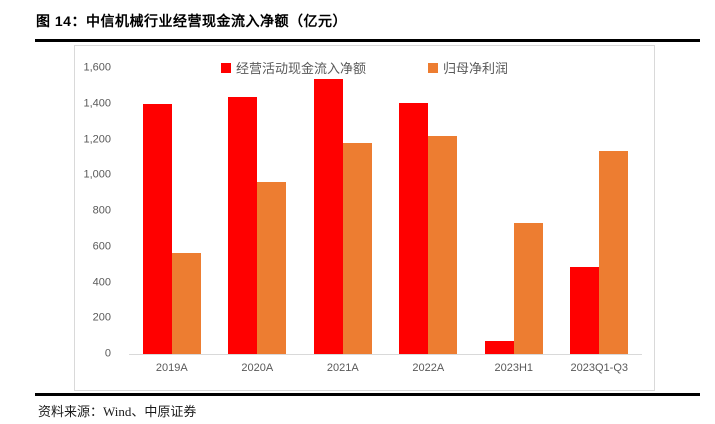 The image size is (715, 424). I want to click on y-axis-tick-label: 400, so click(101, 282).